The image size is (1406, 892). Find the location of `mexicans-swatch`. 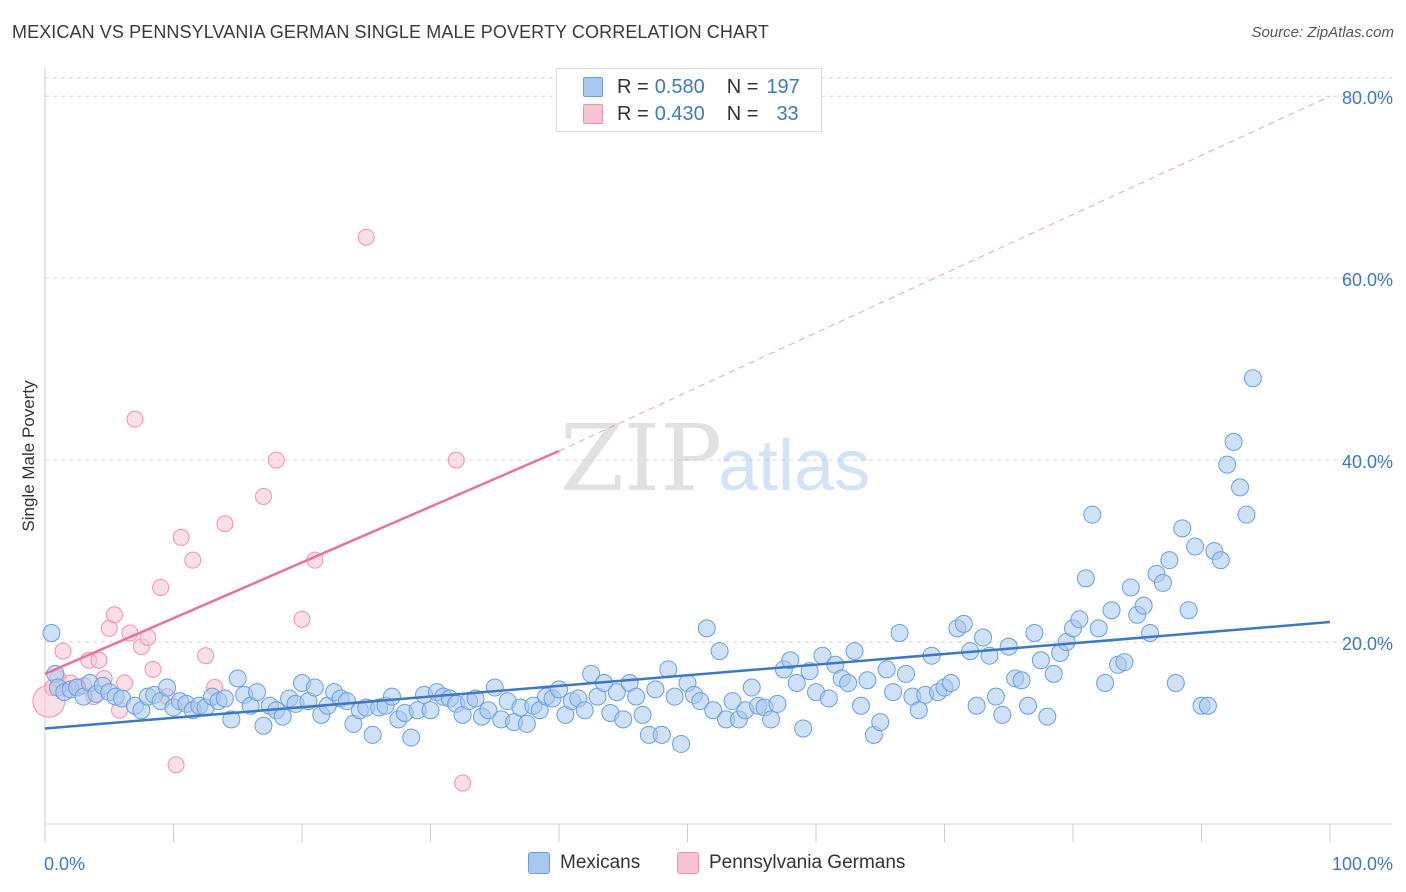

mexicans-swatch is located at coordinates (593, 87).